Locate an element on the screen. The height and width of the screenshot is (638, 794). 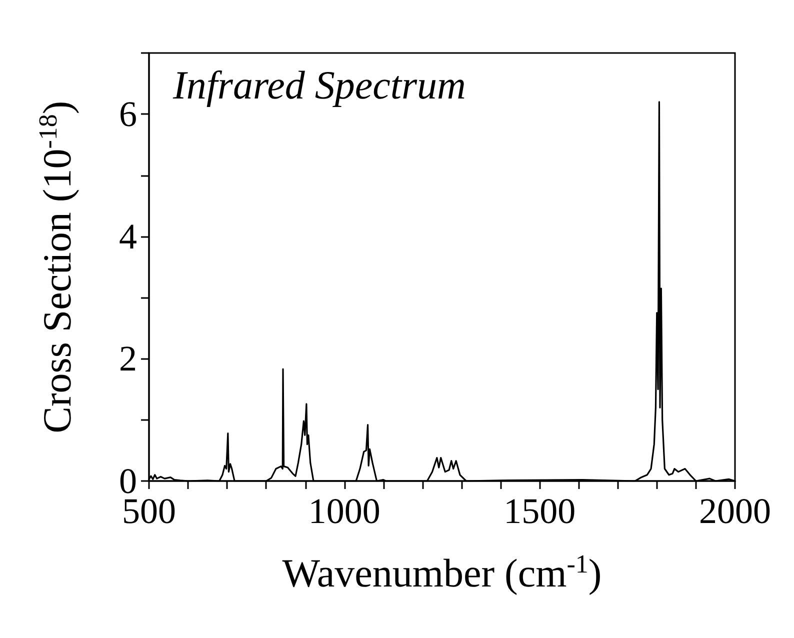
y-axis-title: Cross Section (10-18) is located at coordinates (57, 267).